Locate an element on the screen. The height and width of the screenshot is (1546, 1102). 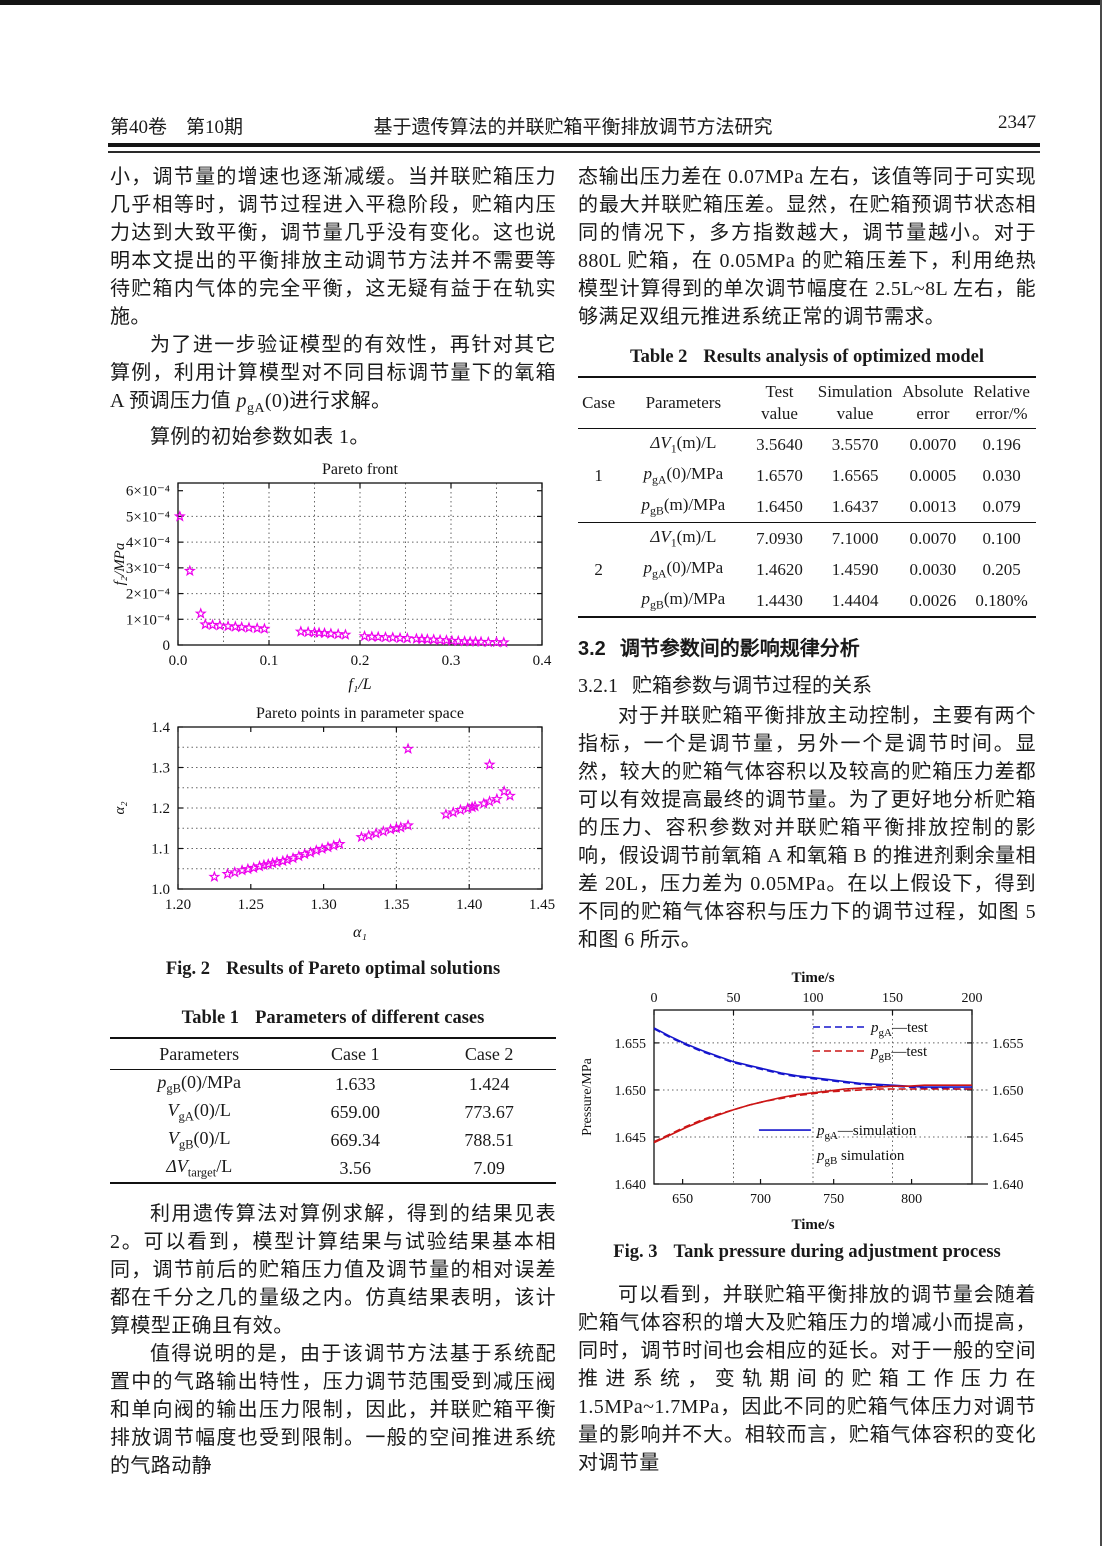
table1-title: Table 1 Parameters of different cases is located at coordinates (333, 1018).